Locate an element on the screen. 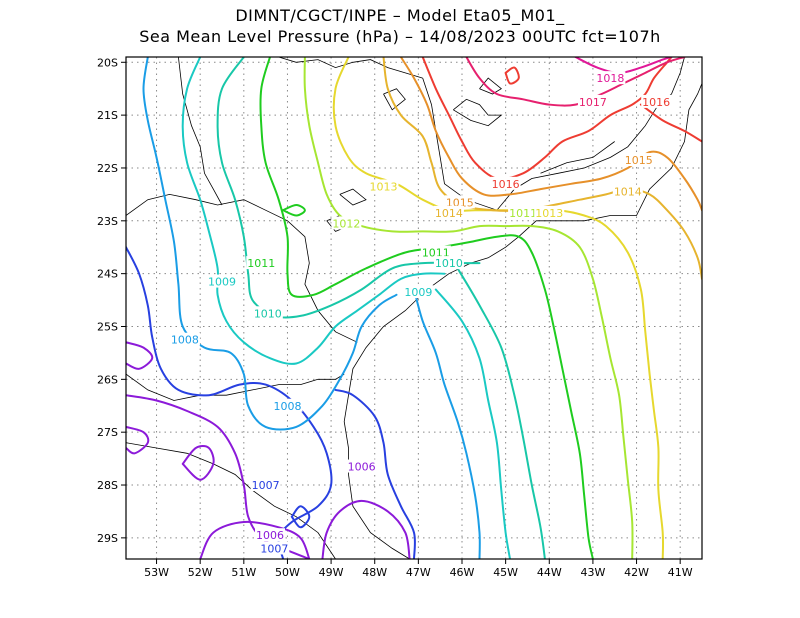 The width and height of the screenshot is (800, 618). x-tick-label: 46W is located at coordinates (462, 572).